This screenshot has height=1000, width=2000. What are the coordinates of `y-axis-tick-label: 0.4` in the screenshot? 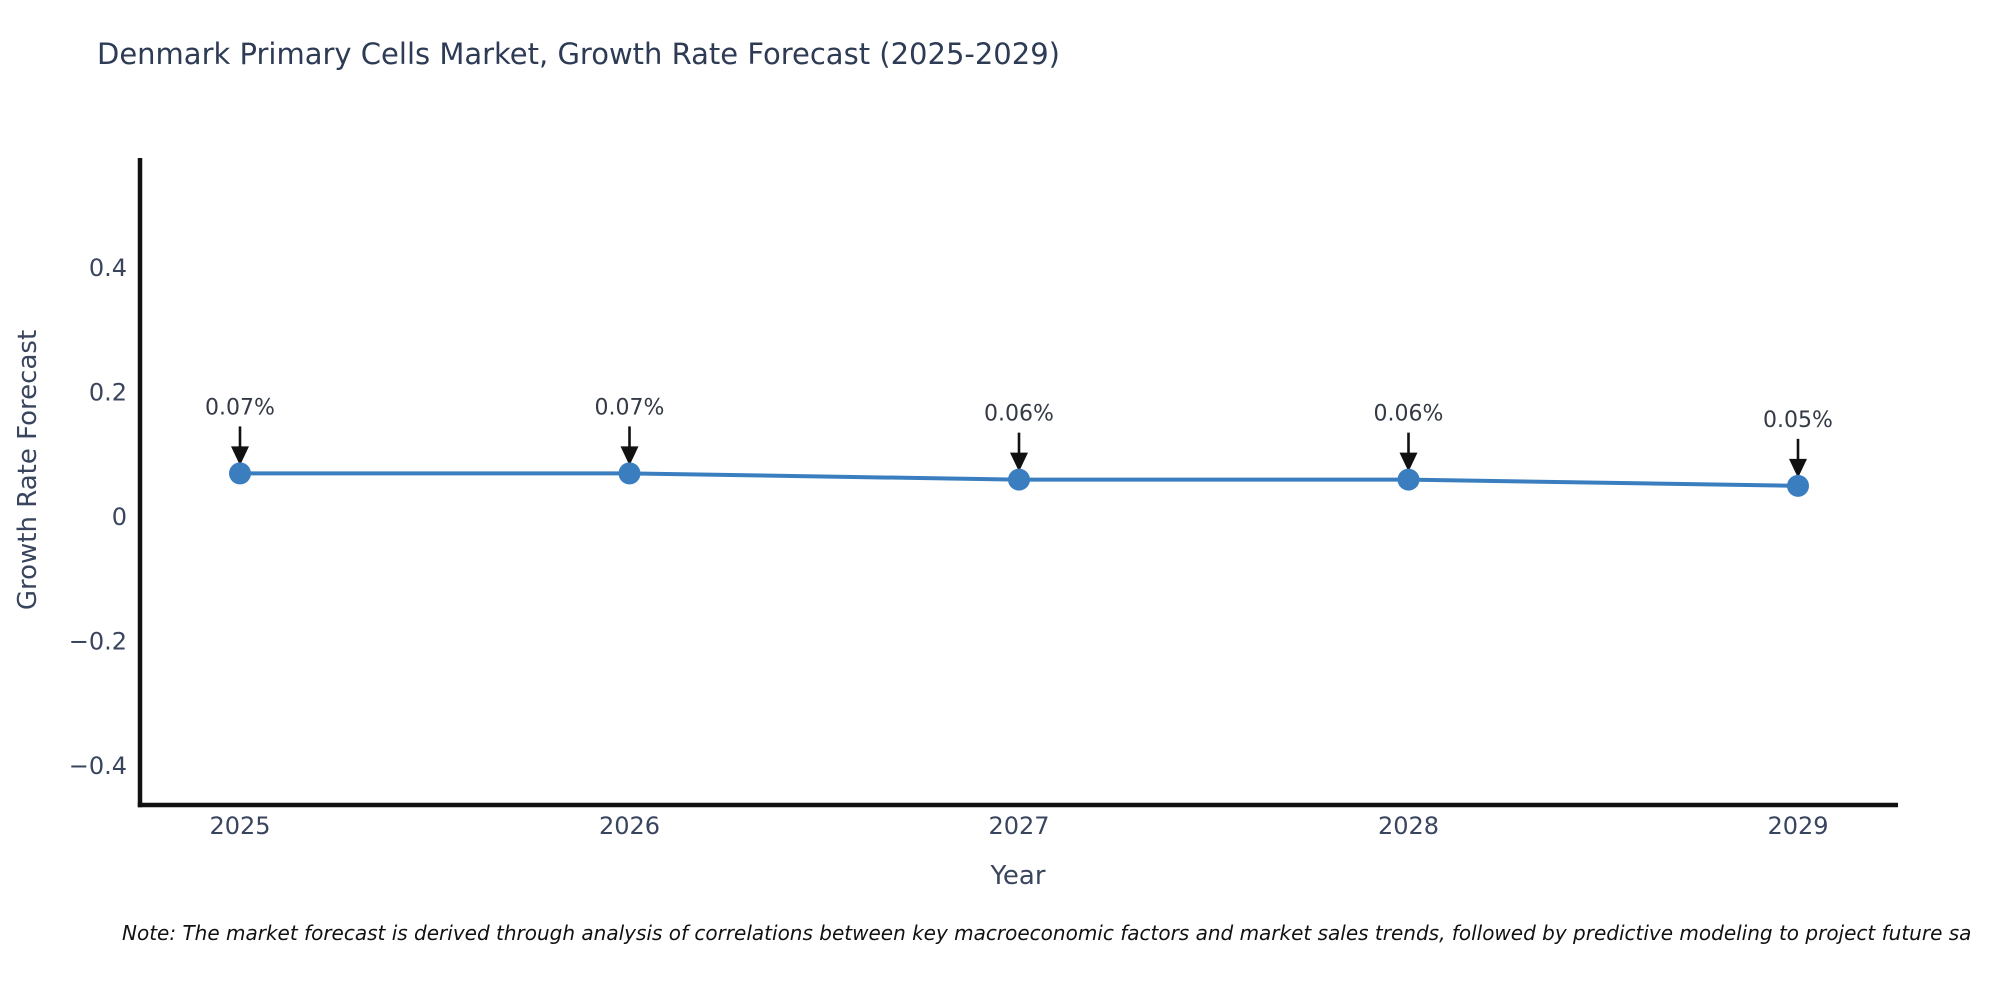 It's located at (108, 268).